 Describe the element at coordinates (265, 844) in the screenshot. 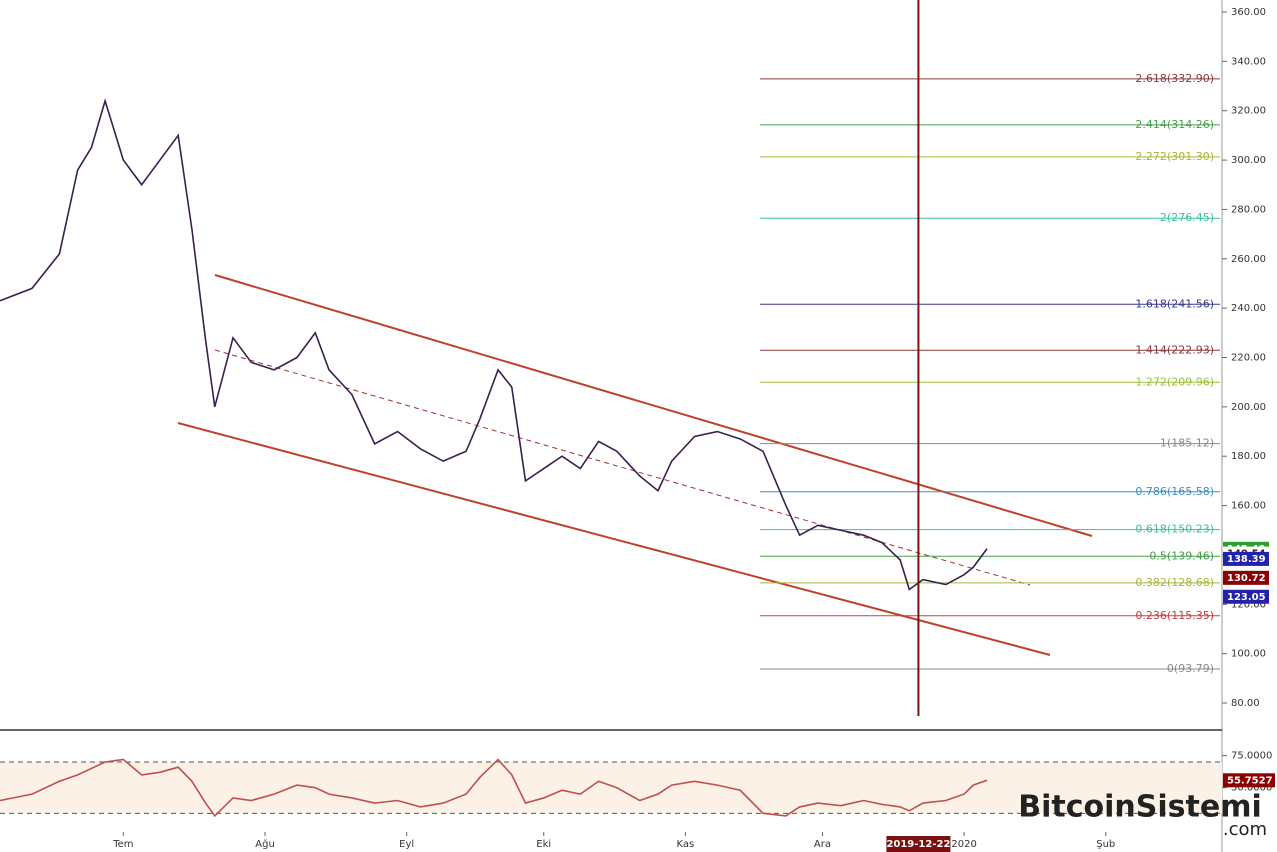

I see `x-tick-label: Ağu` at that location.